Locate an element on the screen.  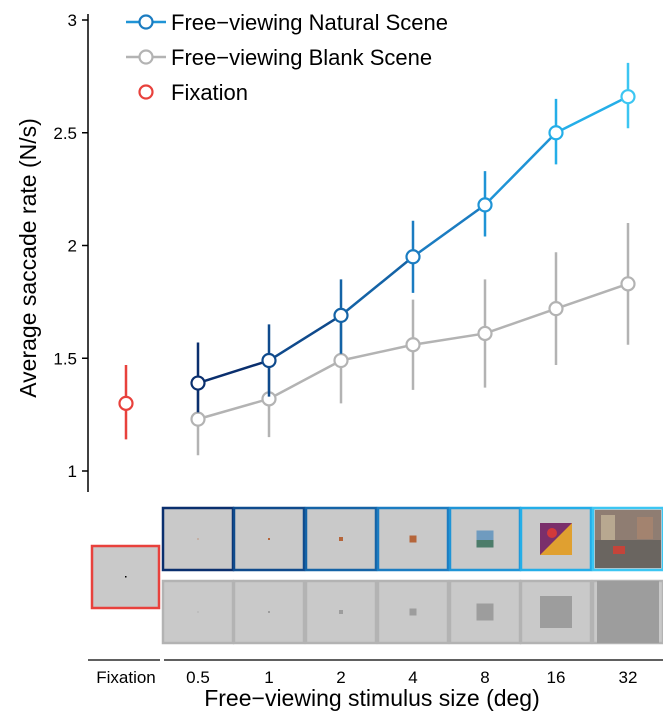
x-tick-label: 2 is located at coordinates (340, 677).